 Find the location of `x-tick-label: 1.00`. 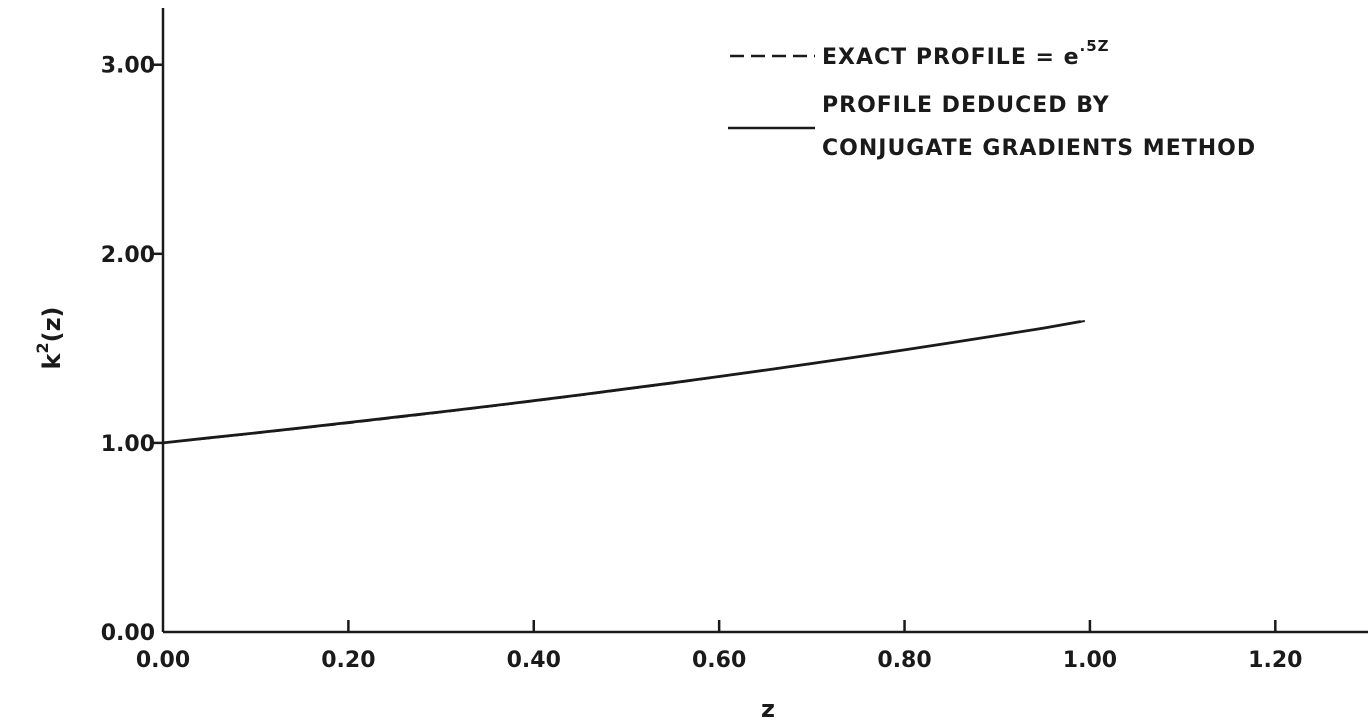

x-tick-label: 1.00 is located at coordinates (1090, 660).